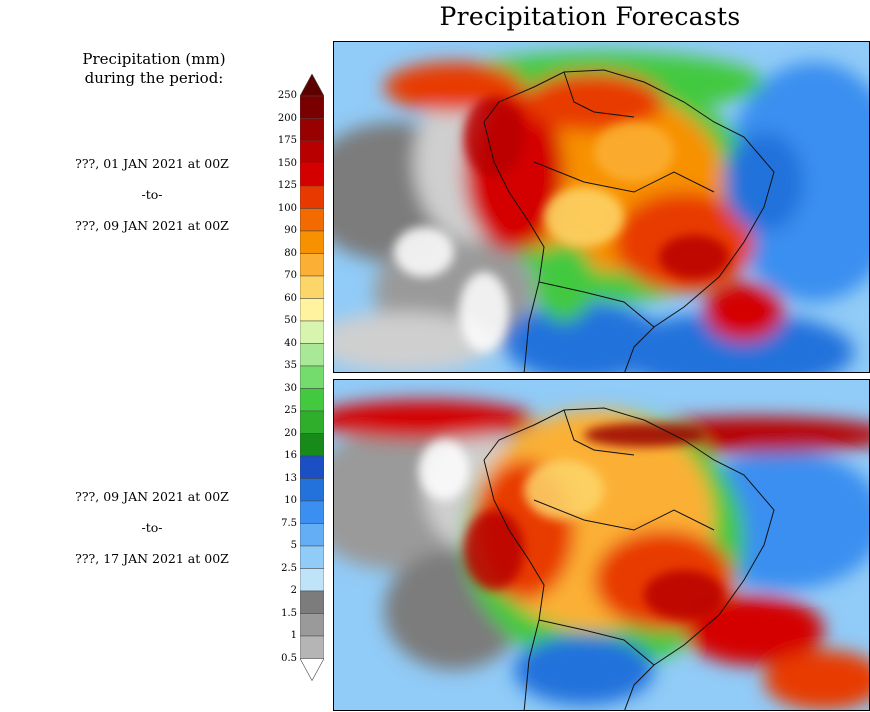  I want to click on colorbar-tick-label: 250, so click(287, 95).